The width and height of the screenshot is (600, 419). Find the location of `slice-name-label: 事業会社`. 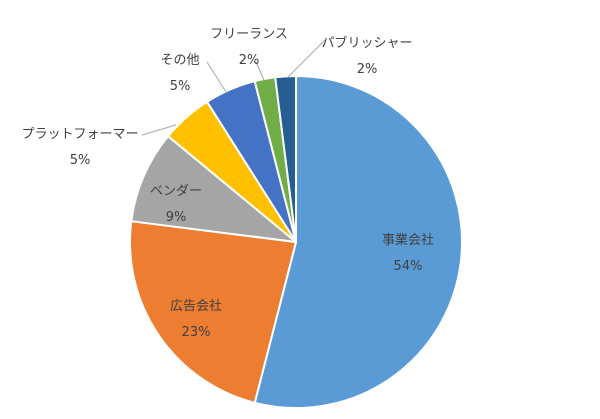

slice-name-label: 事業会社 is located at coordinates (408, 240).